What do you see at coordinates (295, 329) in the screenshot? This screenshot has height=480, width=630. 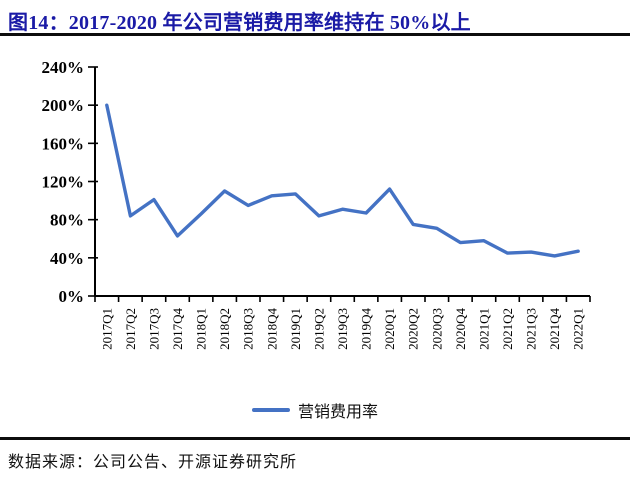 I see `svg-text: 2019Q1` at bounding box center [295, 329].